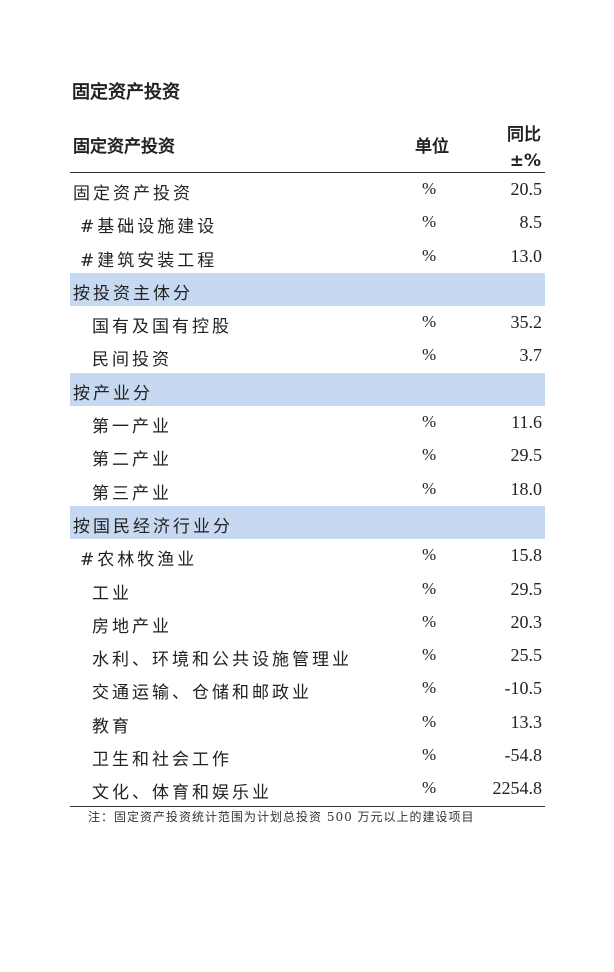 The image size is (614, 972). Describe the element at coordinates (526, 555) in the screenshot. I see `row-value: 15.8` at that location.